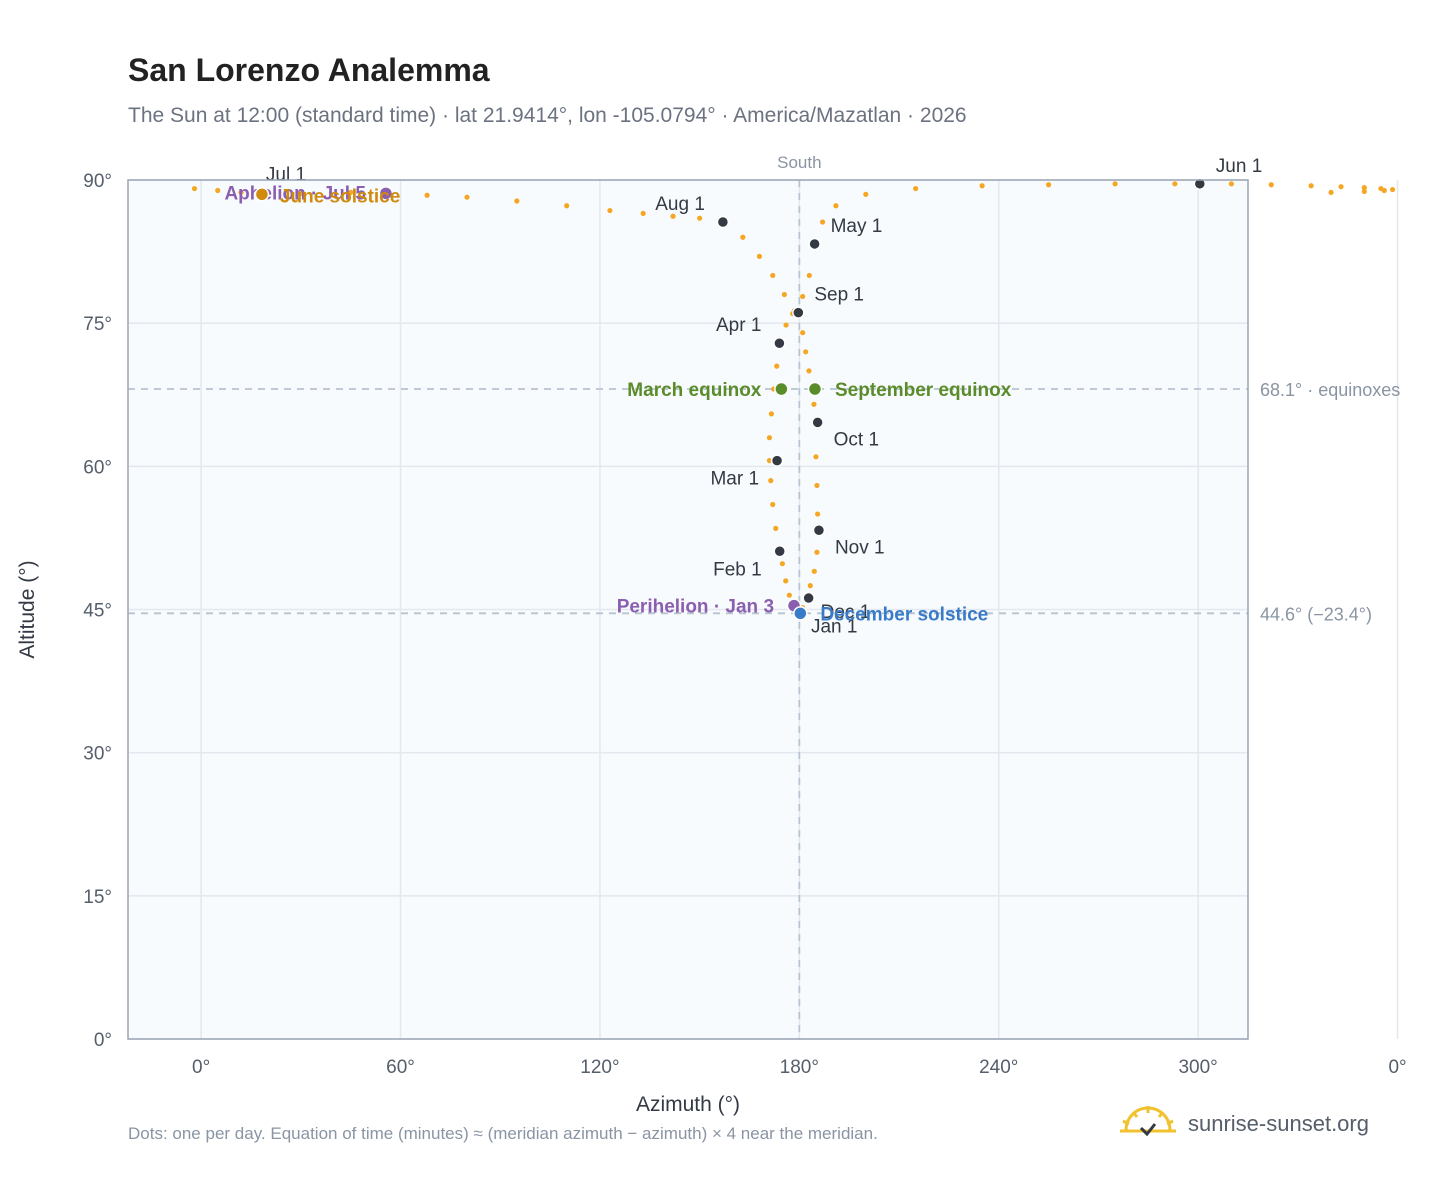 The height and width of the screenshot is (1188, 1448). Describe the element at coordinates (857, 226) in the screenshot. I see `month-label: May 1` at that location.